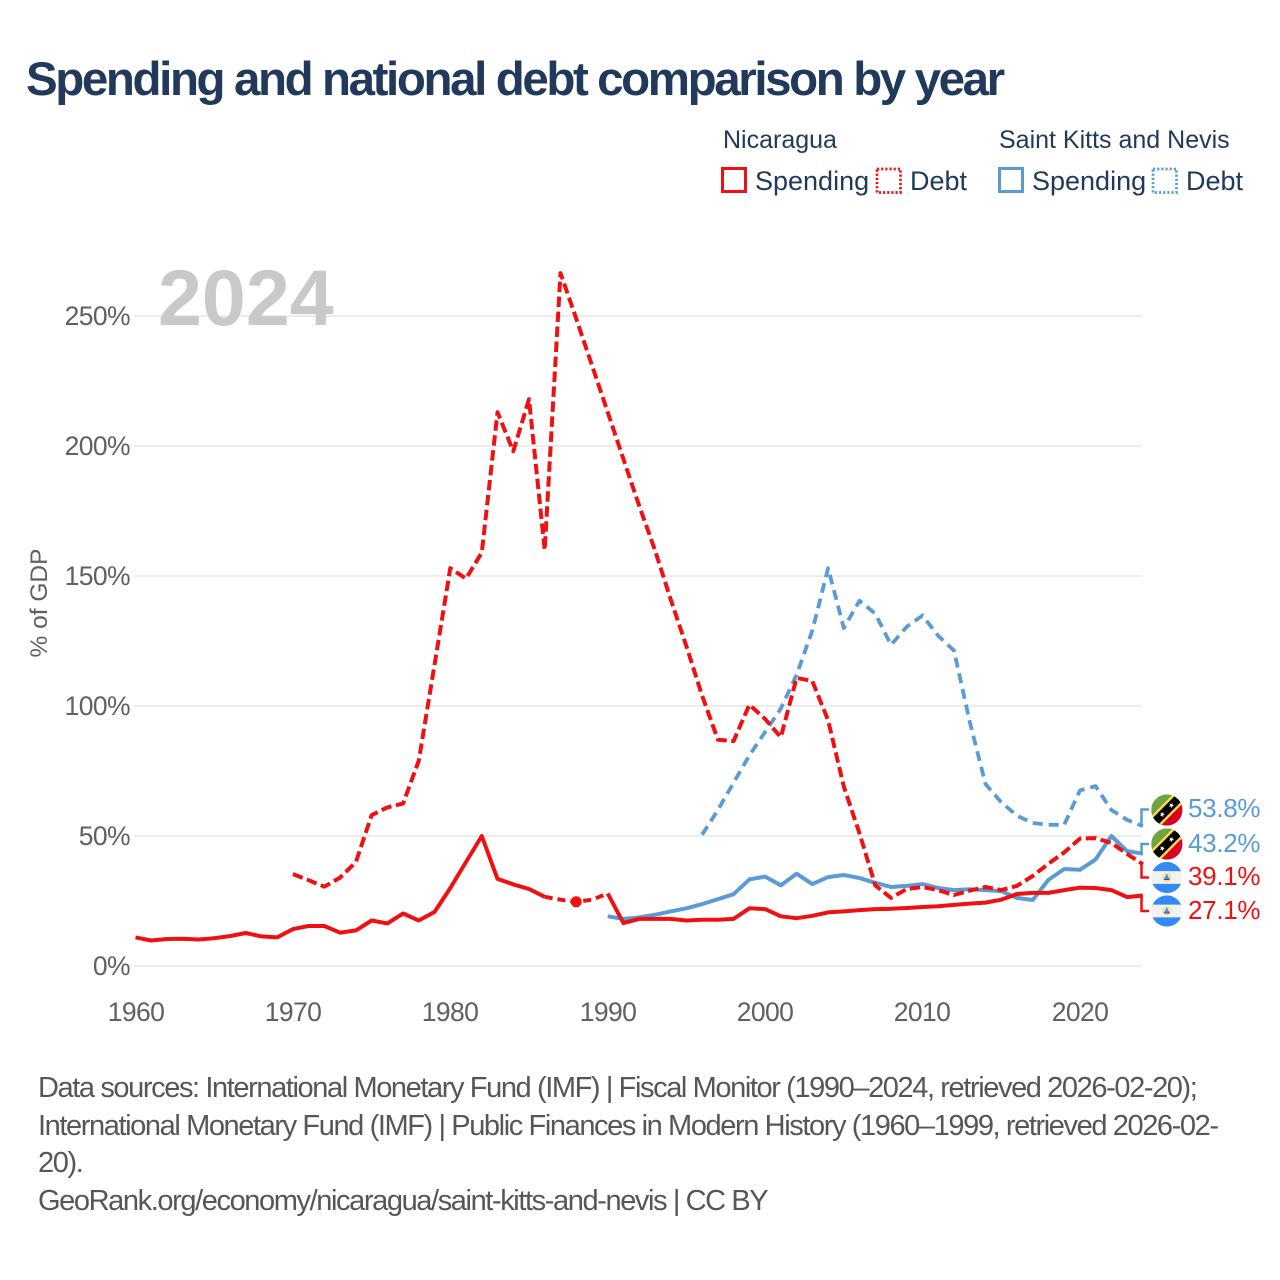 The image size is (1280, 1280). What do you see at coordinates (246, 297) in the screenshot?
I see `svg-text: 2024` at bounding box center [246, 297].